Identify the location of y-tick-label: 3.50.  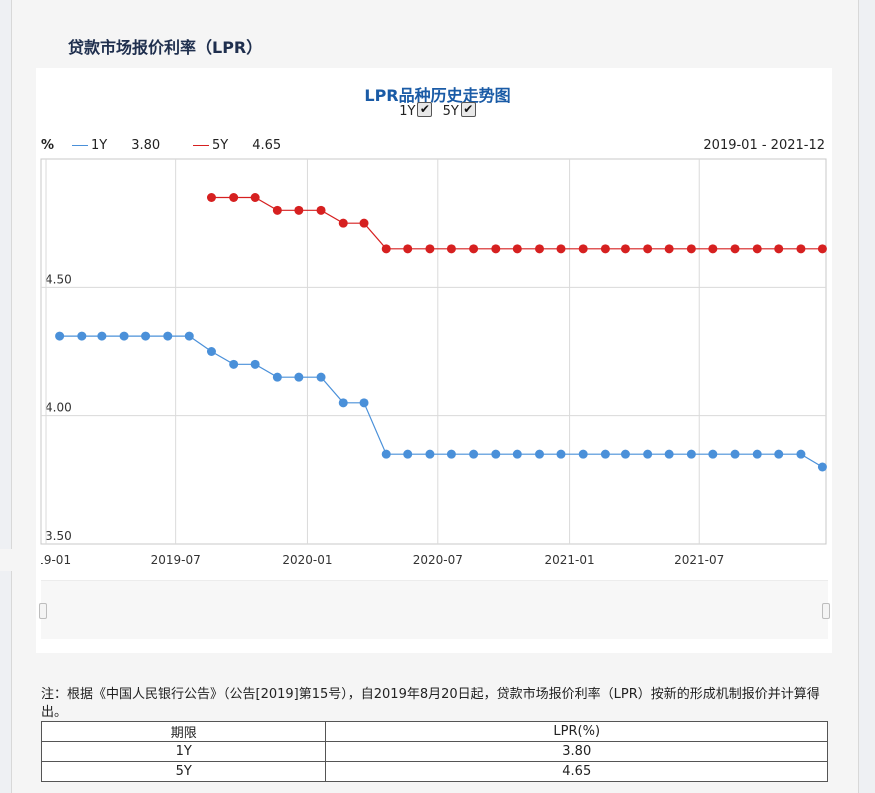
(58, 536).